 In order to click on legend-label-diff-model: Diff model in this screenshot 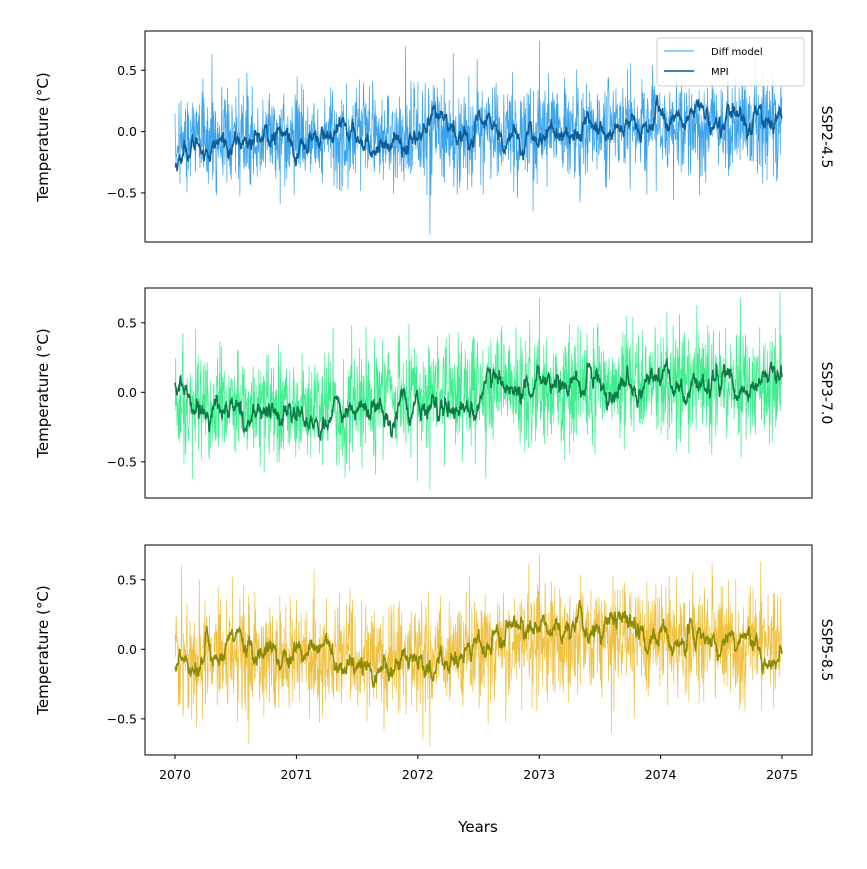, I will do `click(737, 52)`.